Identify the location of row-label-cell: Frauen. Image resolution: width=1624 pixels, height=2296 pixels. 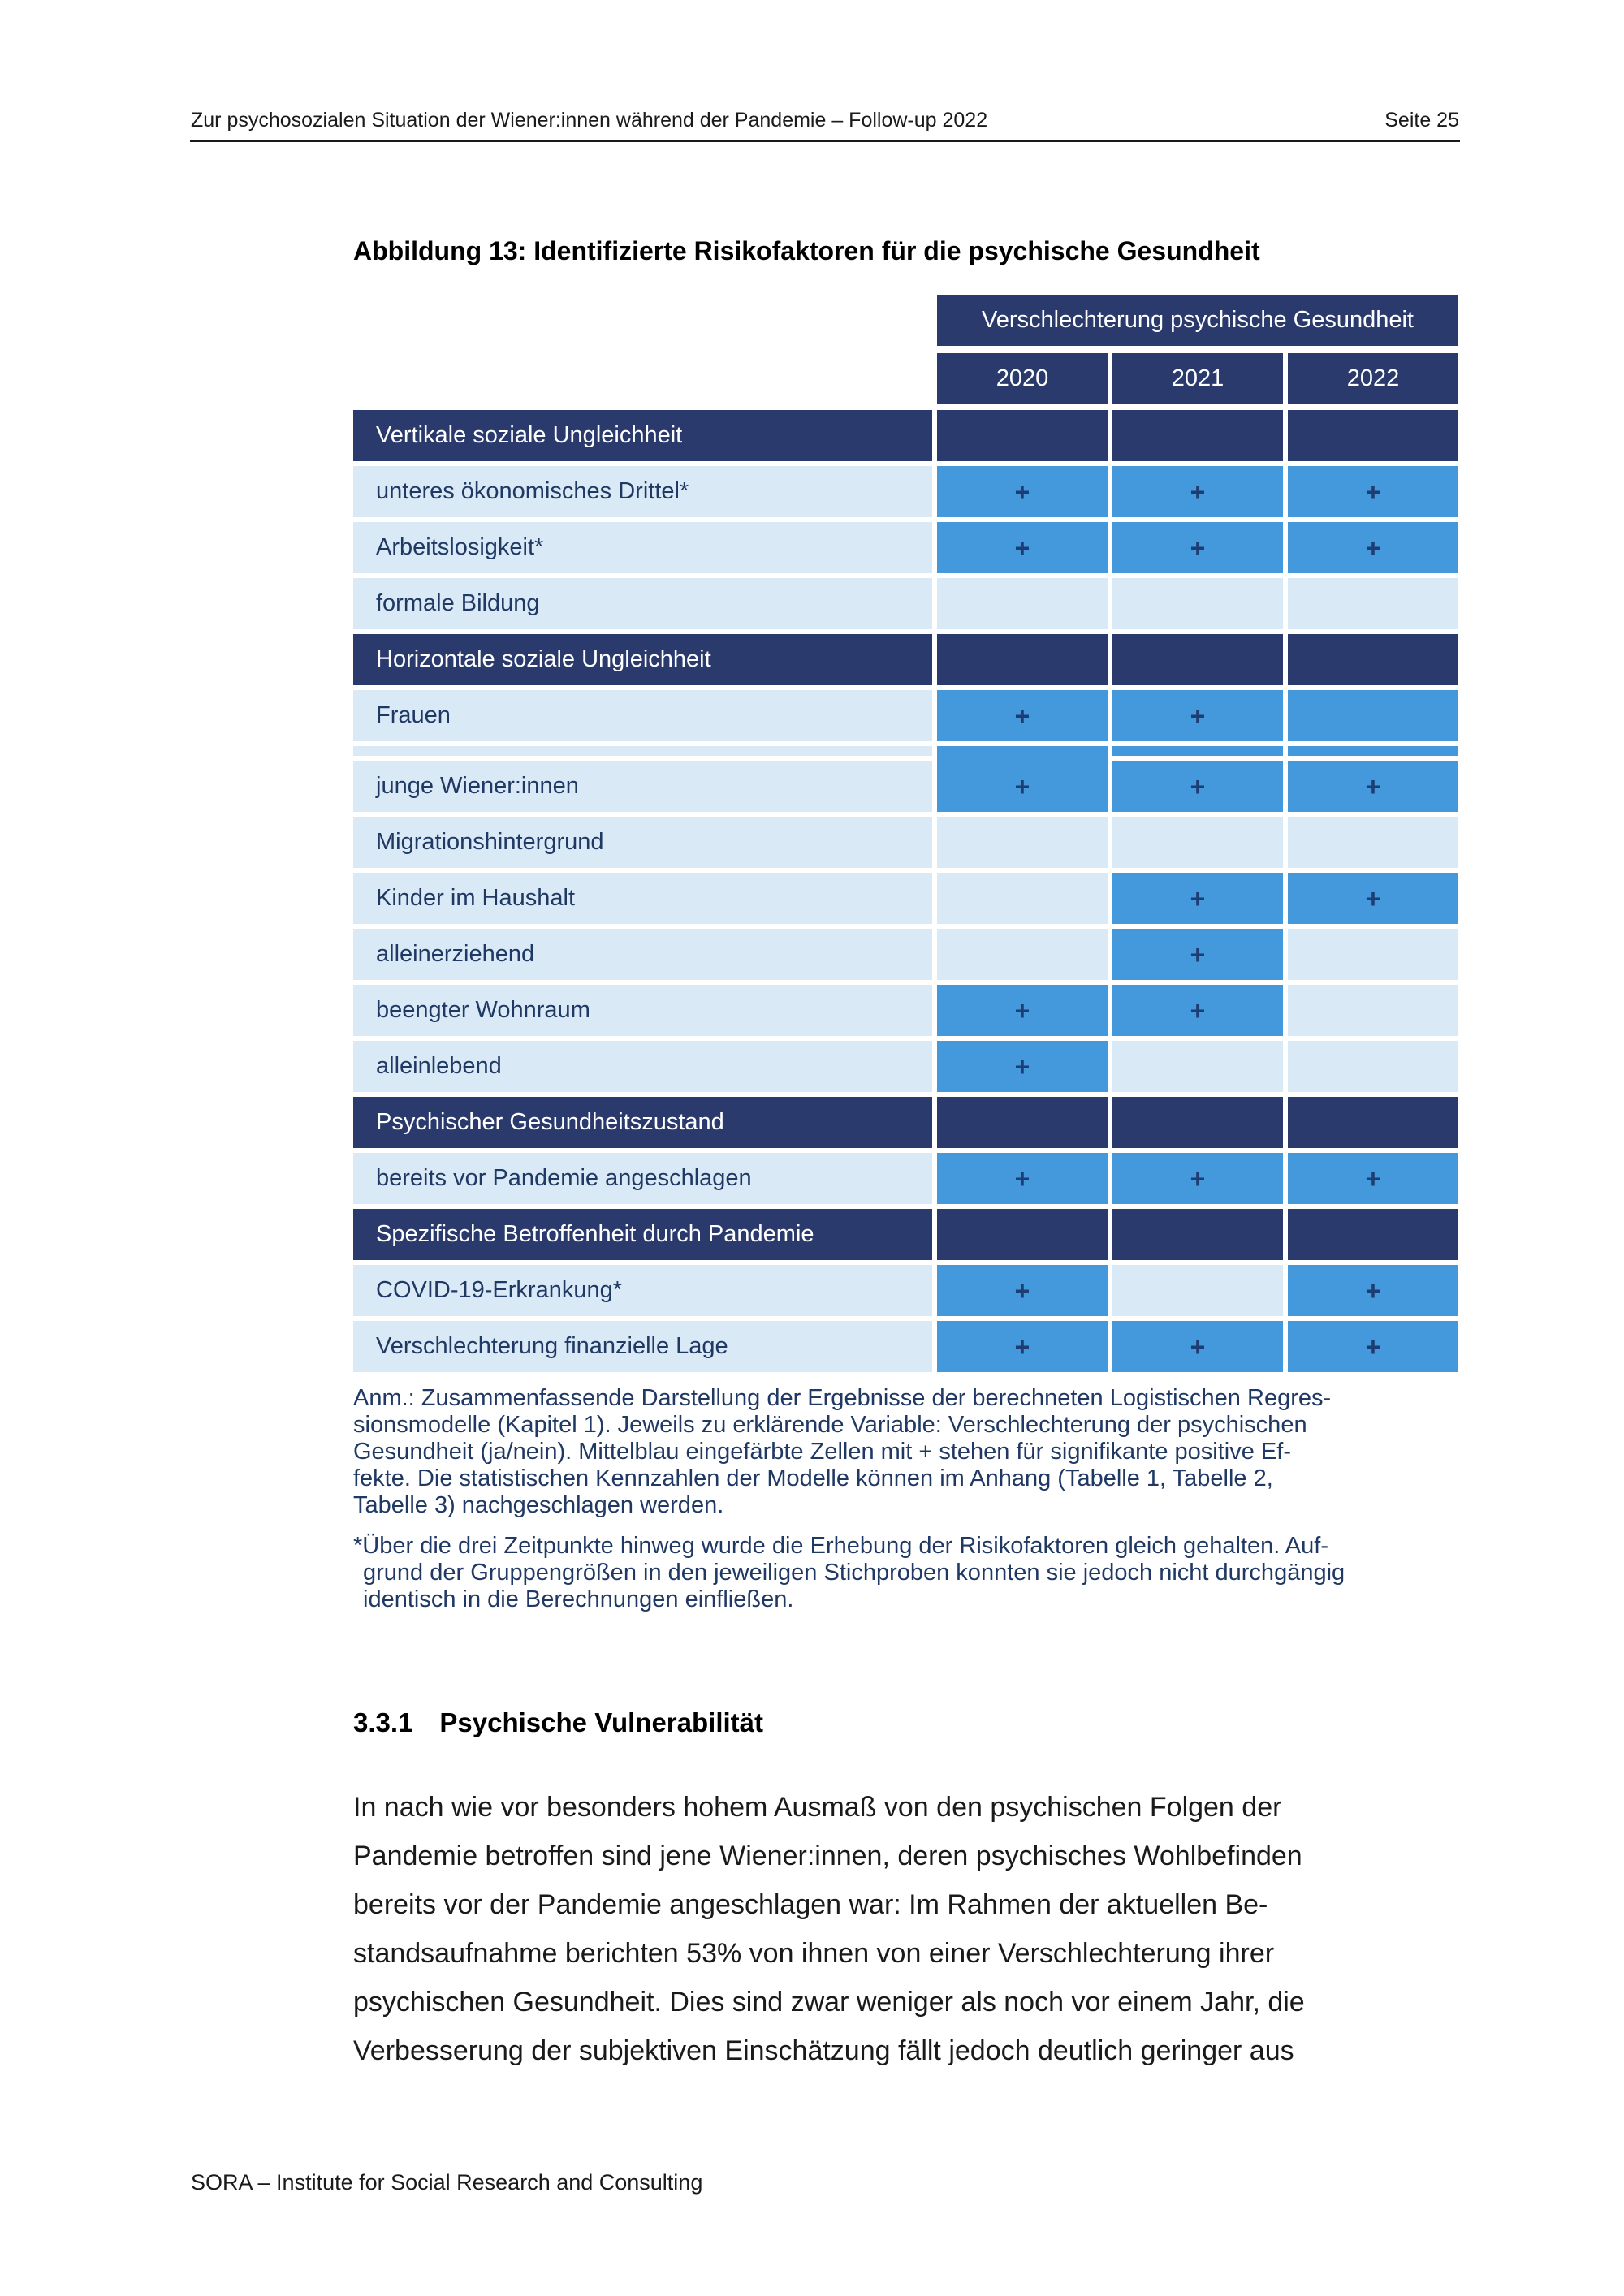
(642, 715).